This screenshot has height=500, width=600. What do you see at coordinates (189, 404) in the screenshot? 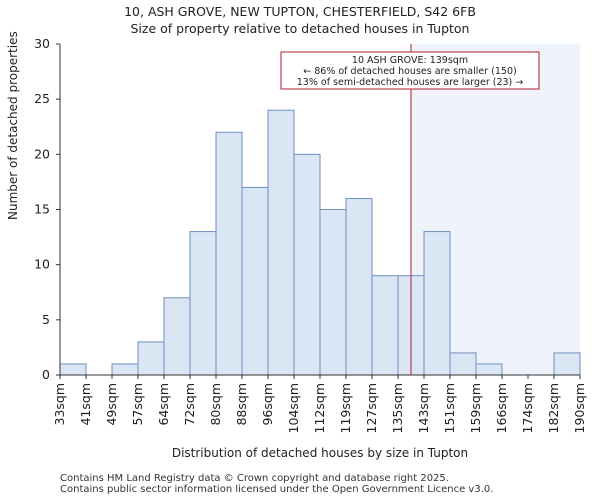
I see `x-tick-label-72sqm: 72sqm` at bounding box center [189, 404].